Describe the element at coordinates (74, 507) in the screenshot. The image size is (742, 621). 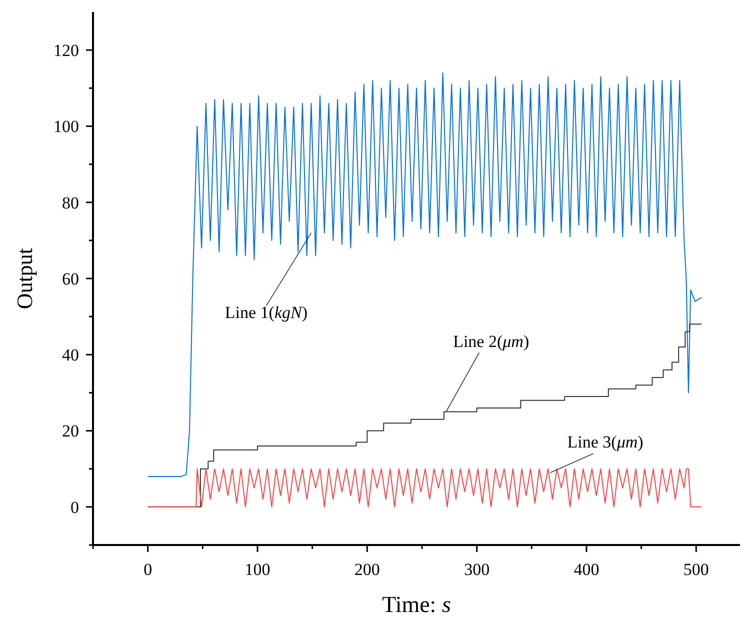
I see `y-tick-label: 0` at that location.